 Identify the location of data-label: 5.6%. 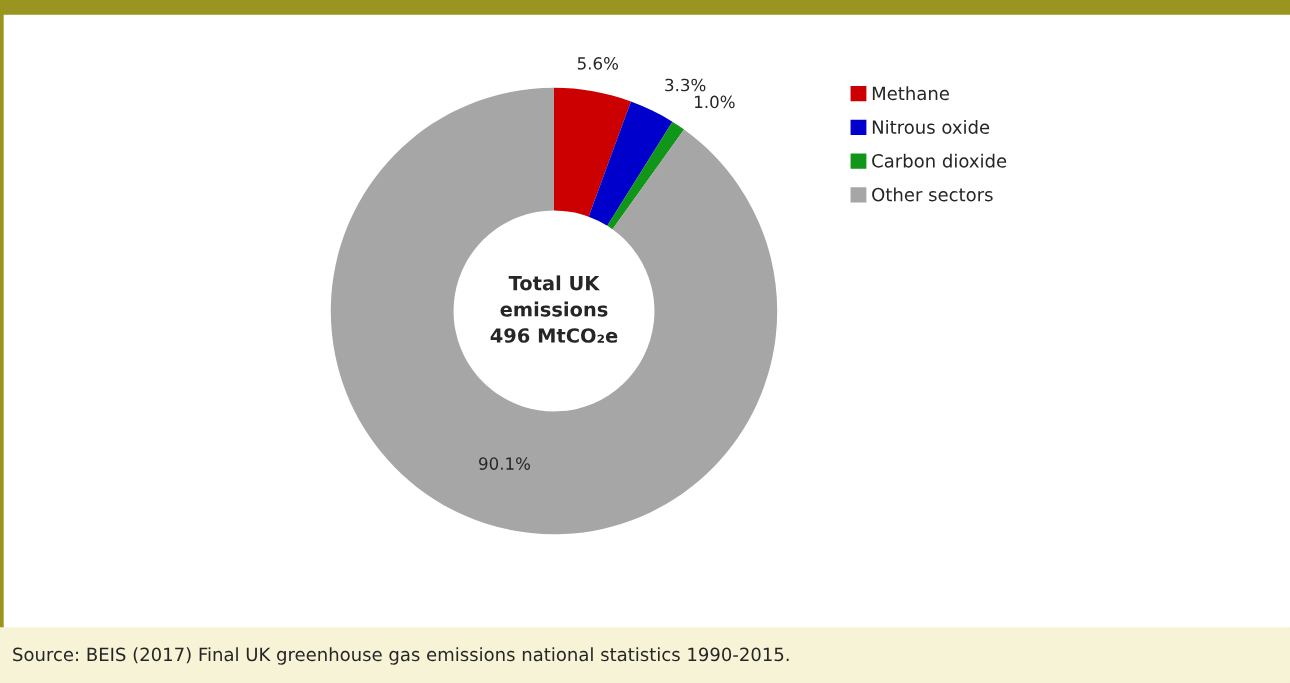
(598, 63).